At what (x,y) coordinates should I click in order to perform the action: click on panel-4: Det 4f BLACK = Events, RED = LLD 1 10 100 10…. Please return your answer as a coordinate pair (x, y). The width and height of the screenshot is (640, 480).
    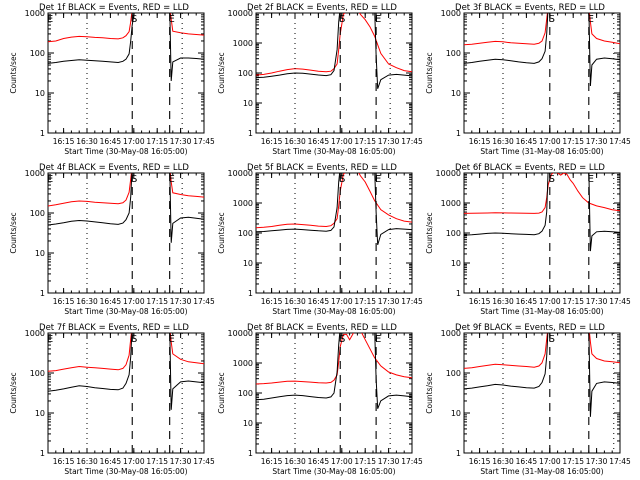
    Looking at the image, I should click on (112, 239).